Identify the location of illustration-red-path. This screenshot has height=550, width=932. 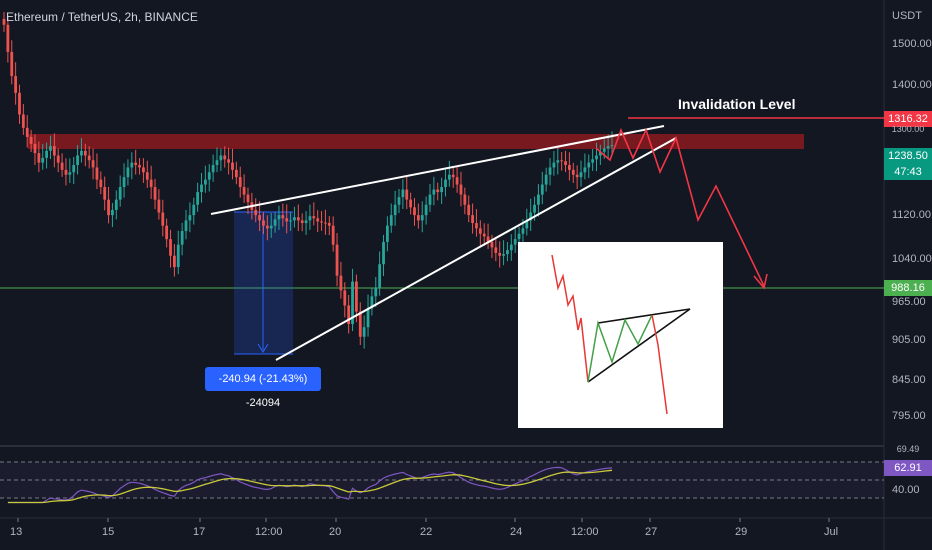
(570, 318).